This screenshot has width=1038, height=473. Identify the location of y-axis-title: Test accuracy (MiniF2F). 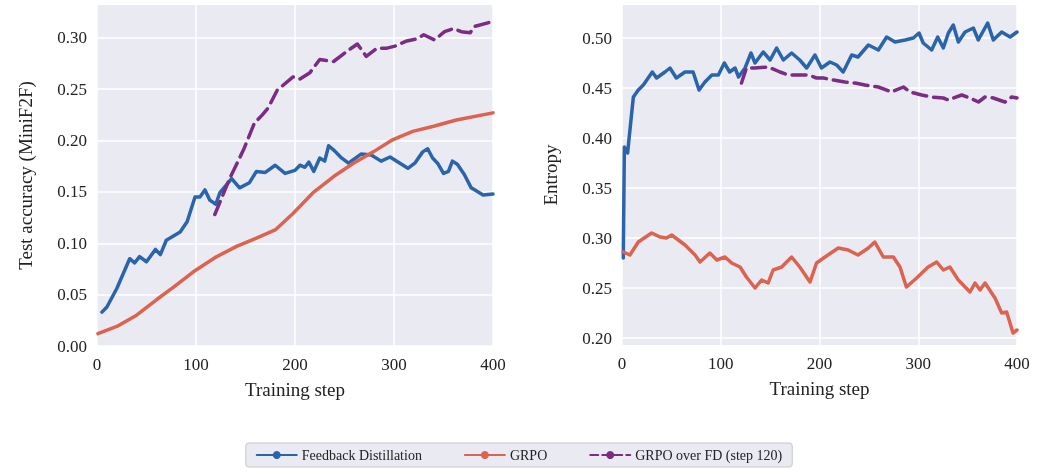
(26, 175).